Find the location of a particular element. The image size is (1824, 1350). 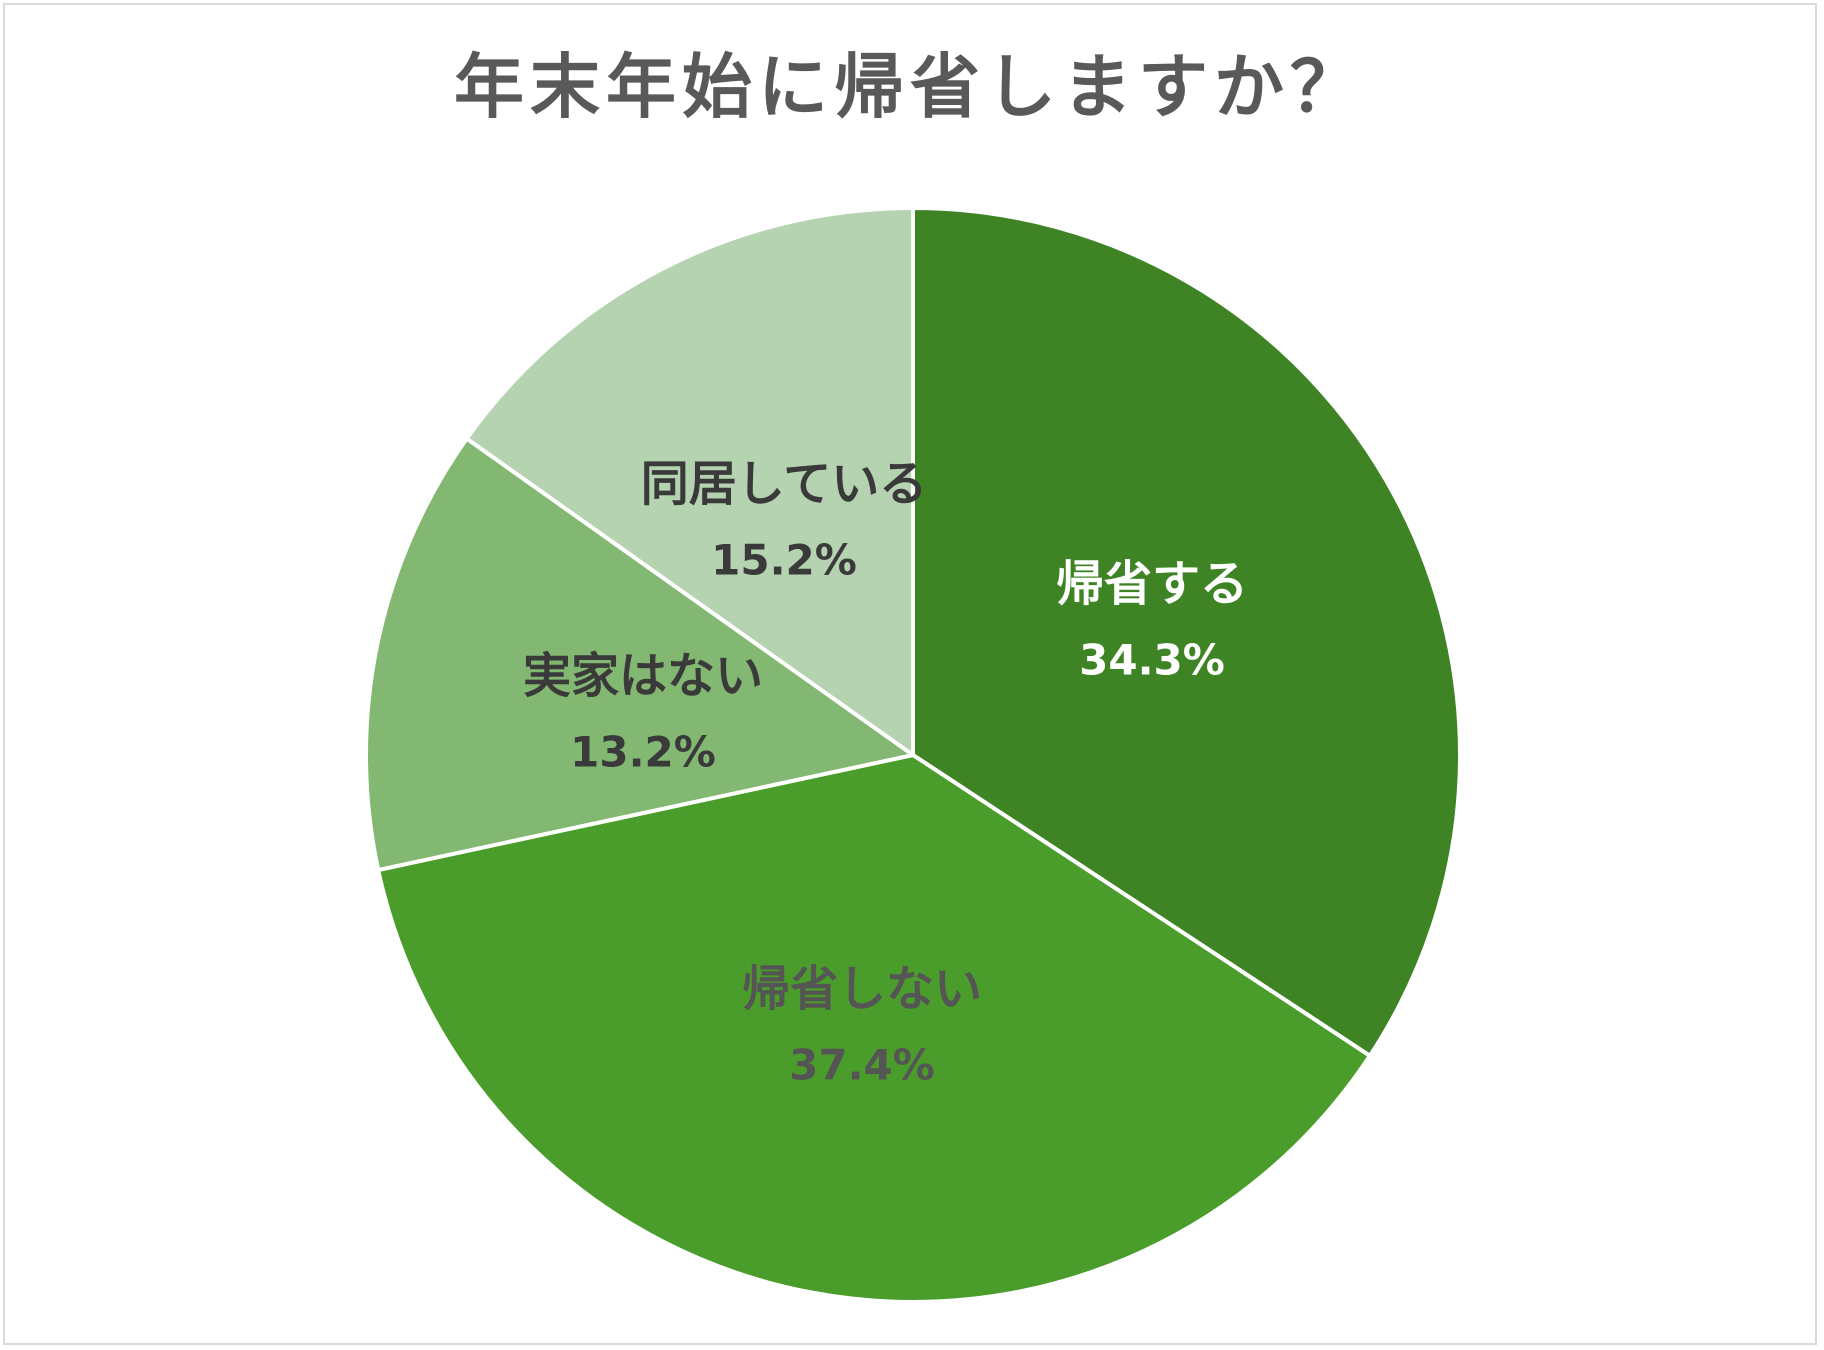

slice-label: 同居している is located at coordinates (784, 484).